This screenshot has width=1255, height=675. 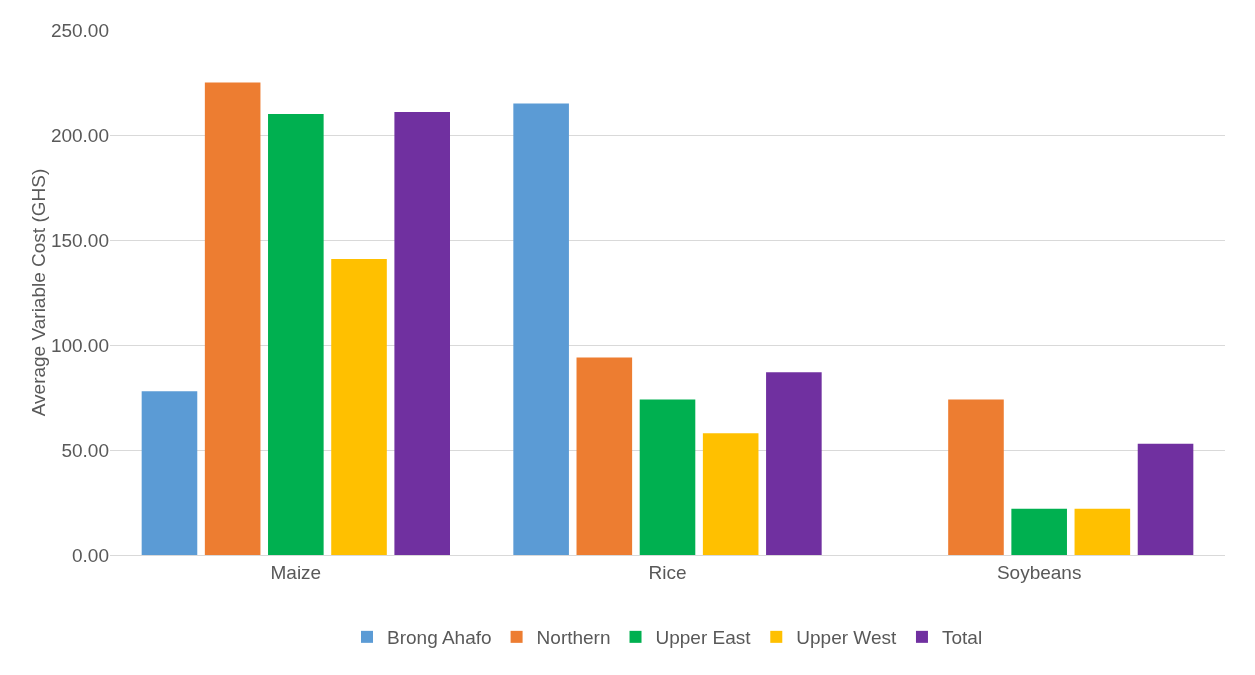 What do you see at coordinates (962, 638) in the screenshot?
I see `legend-label: Total` at bounding box center [962, 638].